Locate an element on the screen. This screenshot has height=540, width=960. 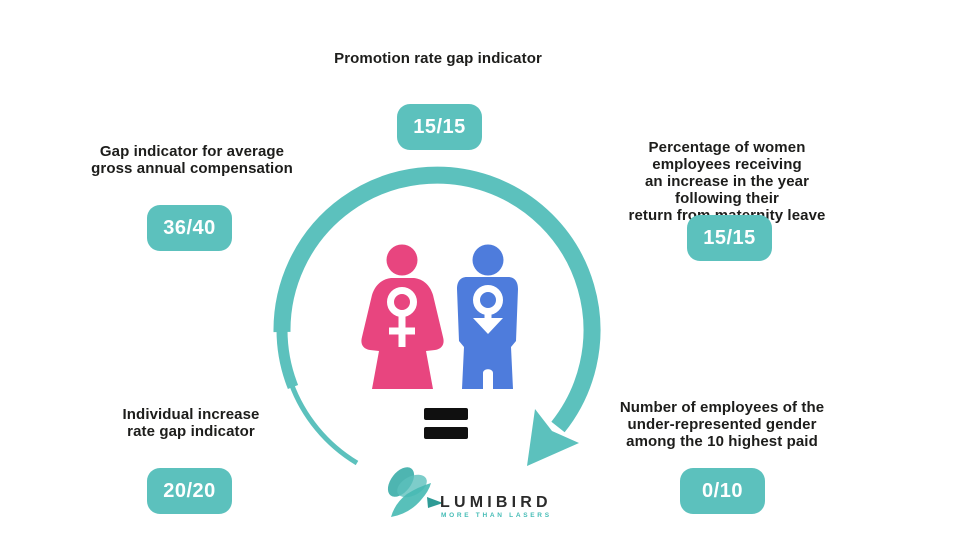
score-badge-individual-increase: 20/20 is located at coordinates (189, 491).